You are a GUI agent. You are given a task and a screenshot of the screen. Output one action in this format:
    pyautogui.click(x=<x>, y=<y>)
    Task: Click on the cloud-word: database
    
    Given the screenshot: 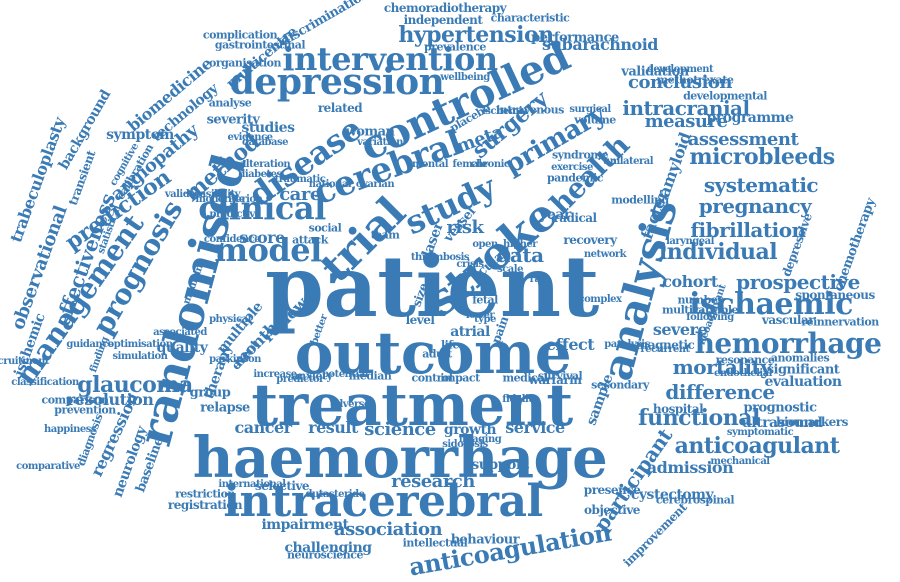 What is the action you would take?
    pyautogui.click(x=265, y=142)
    